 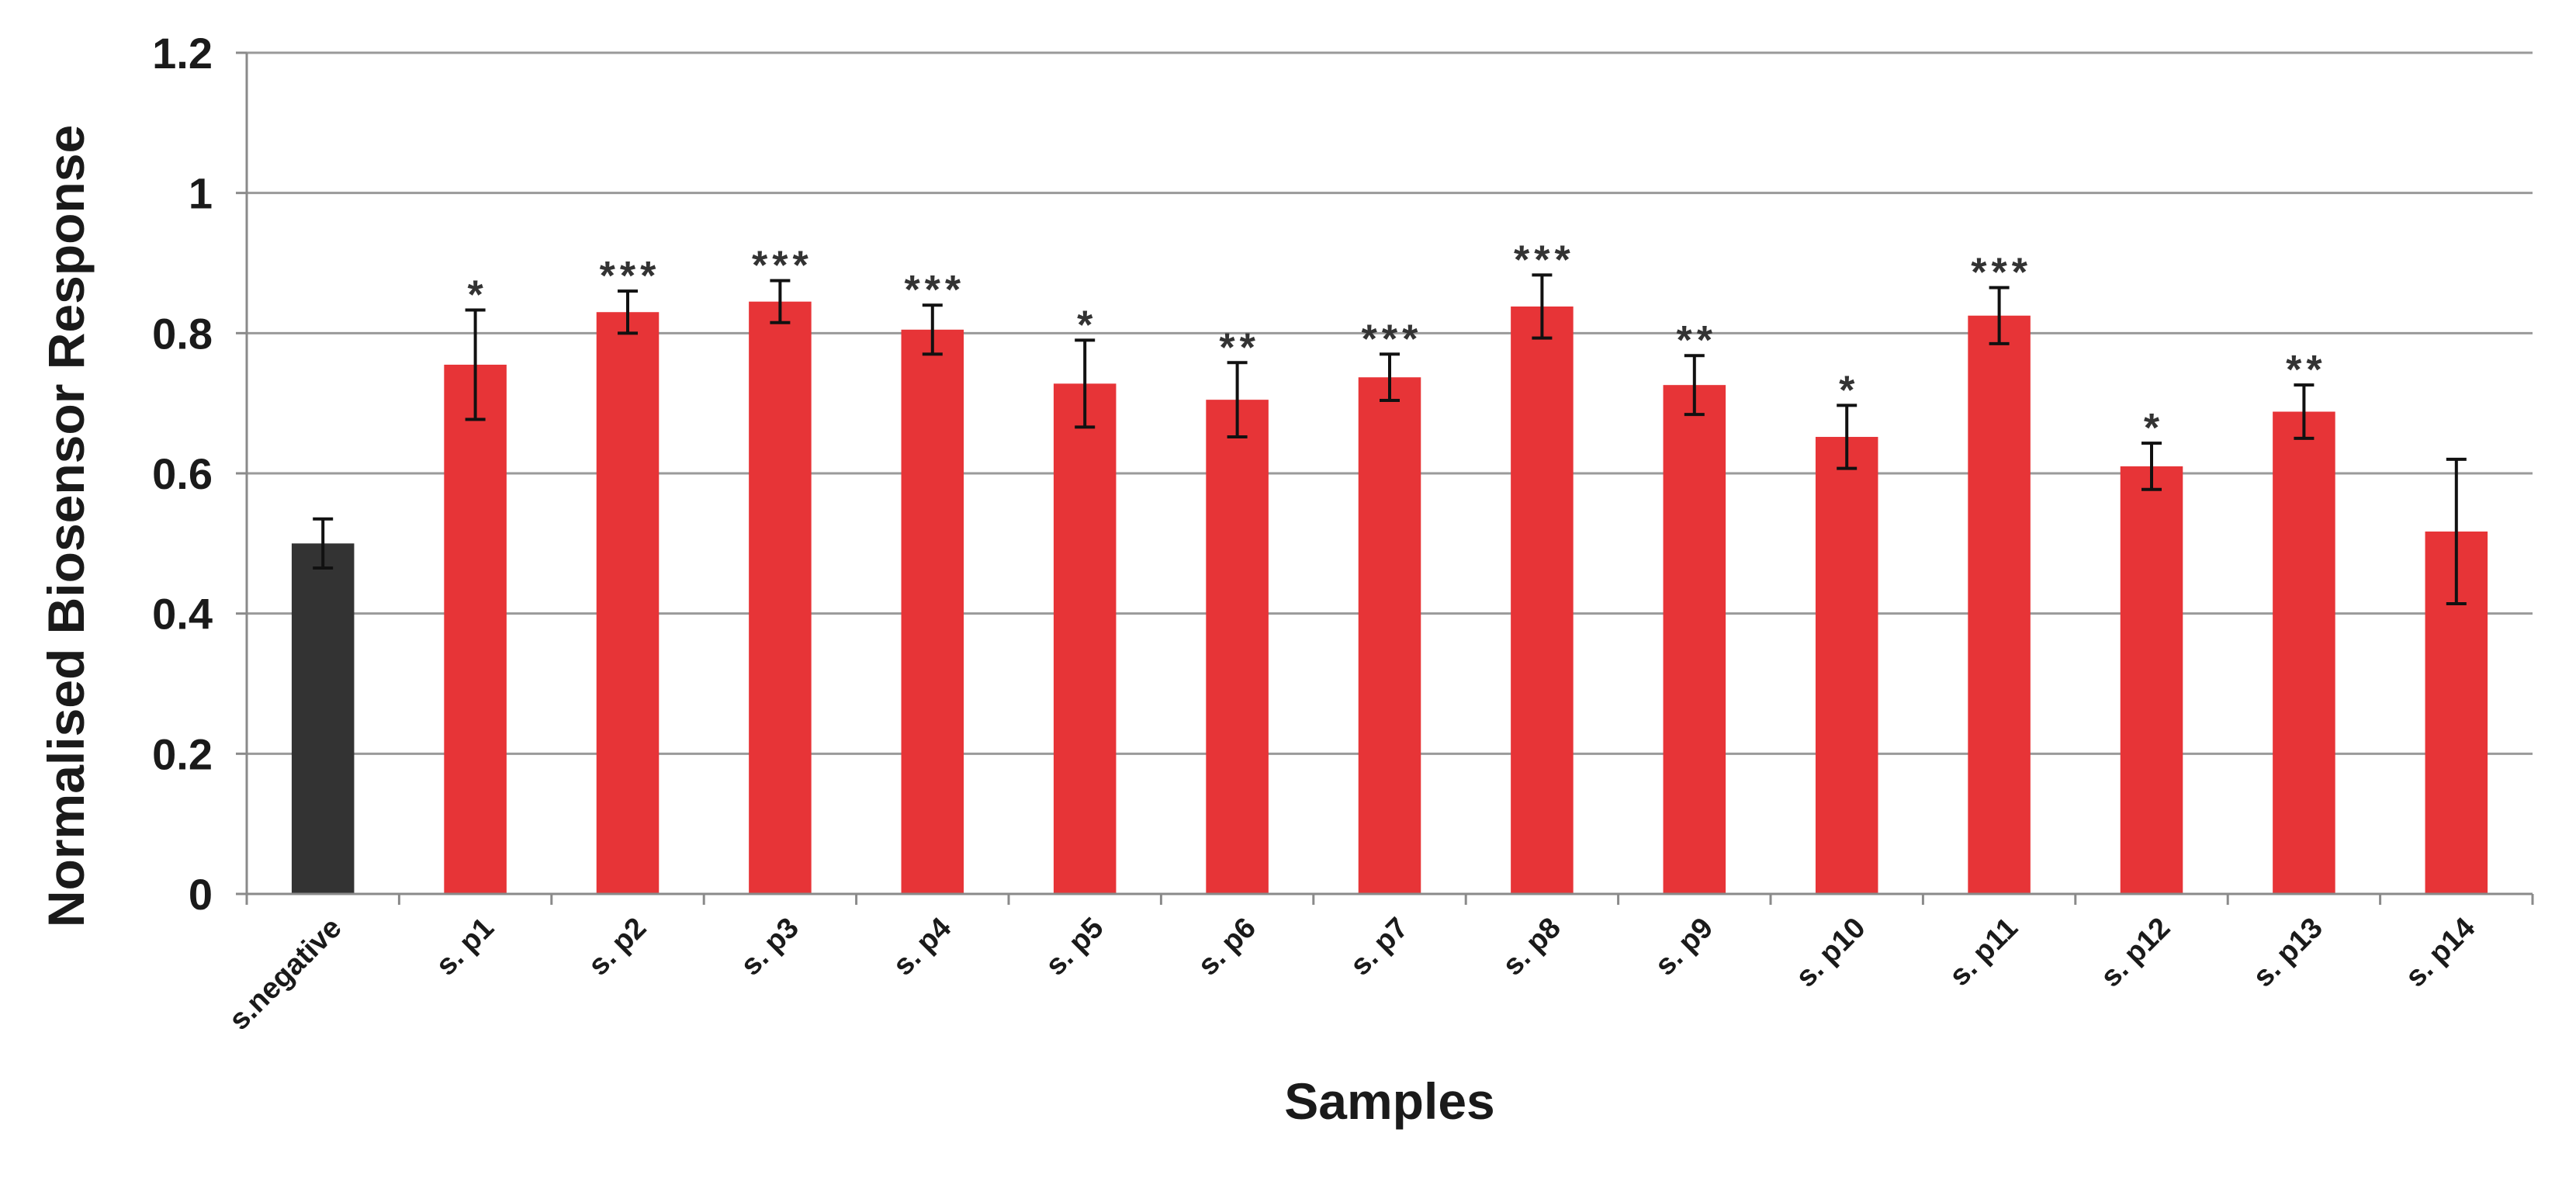 I want to click on x-tick-label: s. p3, so click(x=770, y=947).